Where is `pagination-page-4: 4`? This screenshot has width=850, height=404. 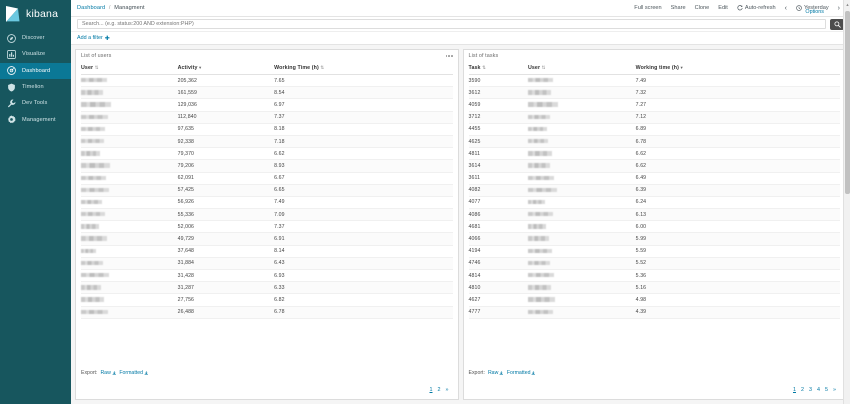
pagination-page-4: 4 is located at coordinates (818, 390).